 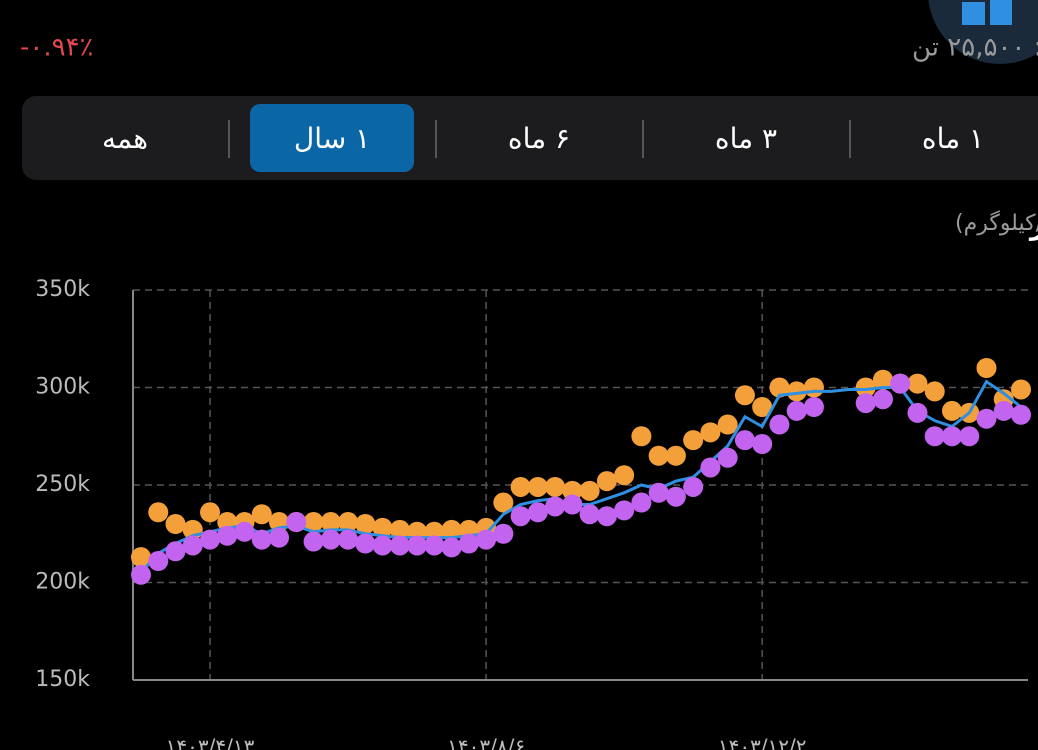 I want to click on x-tick-label: ۱۴۰۳/۱۲/۲, so click(x=762, y=742).